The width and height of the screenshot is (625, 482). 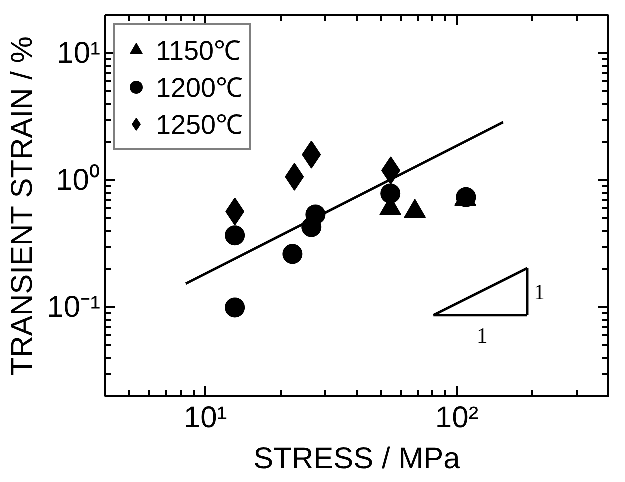 What do you see at coordinates (78, 181) in the screenshot?
I see `y-tick-label: 10⁰` at bounding box center [78, 181].